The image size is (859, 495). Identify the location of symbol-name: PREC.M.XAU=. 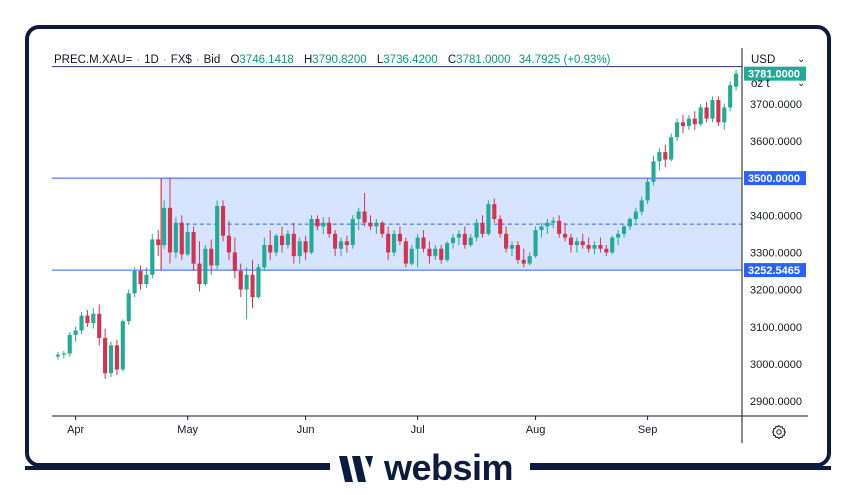
(93, 60).